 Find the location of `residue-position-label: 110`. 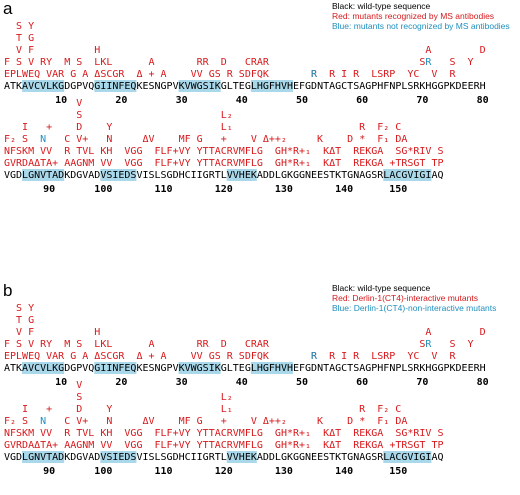

residue-position-label: 110 is located at coordinates (163, 189).